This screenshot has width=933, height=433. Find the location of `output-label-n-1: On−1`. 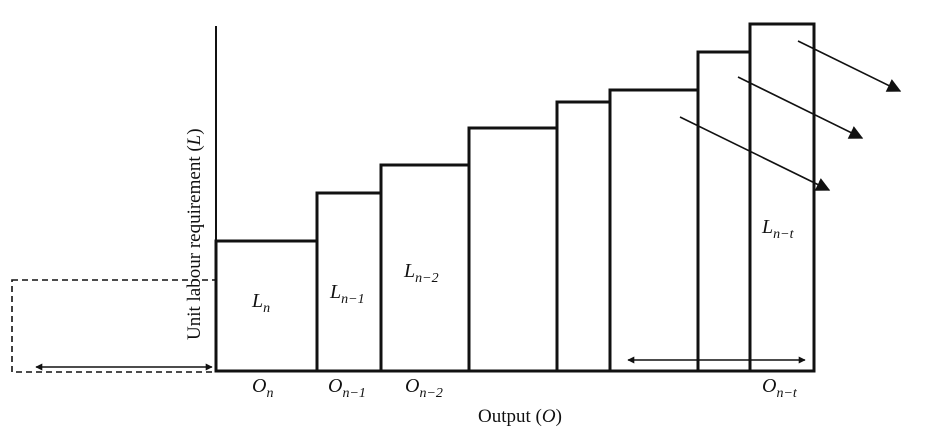

output-label-n-1: On−1 is located at coordinates (347, 388).